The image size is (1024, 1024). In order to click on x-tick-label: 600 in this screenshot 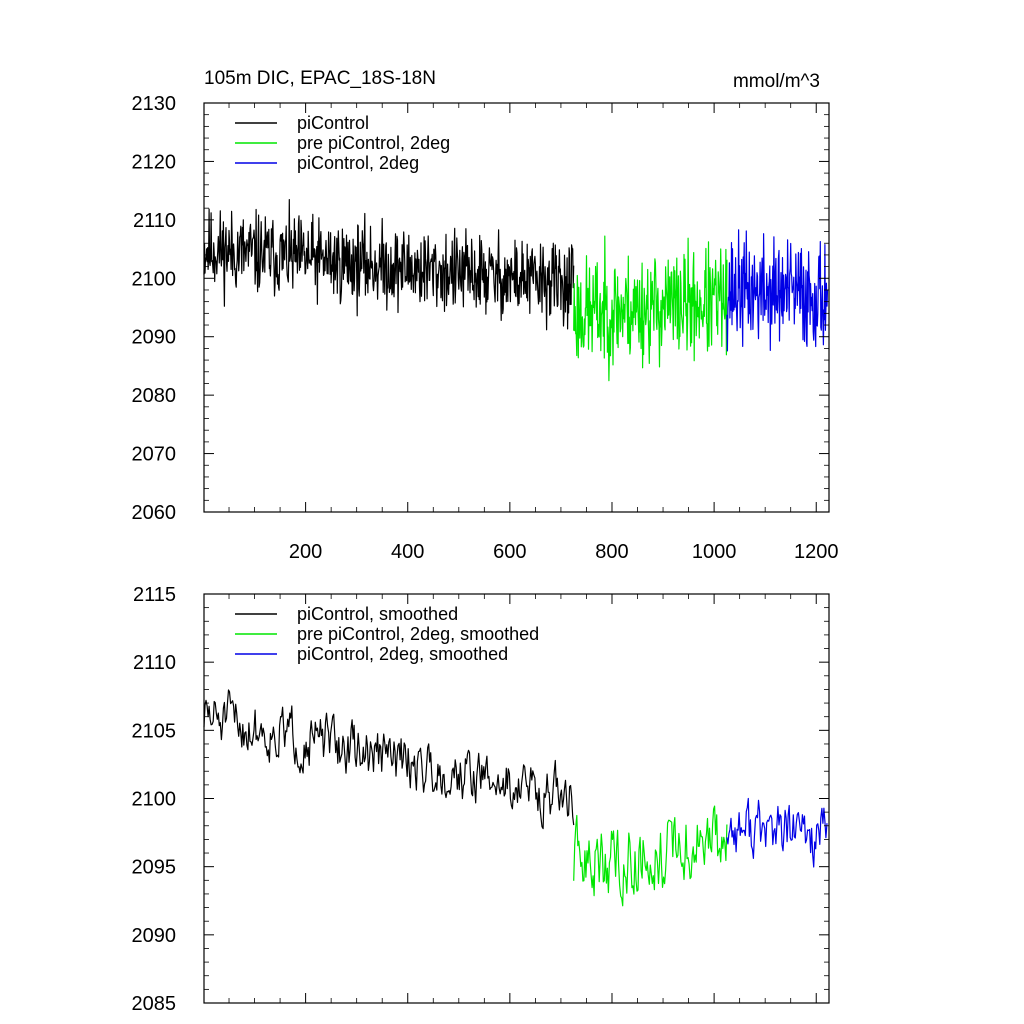, I will do `click(509, 552)`.